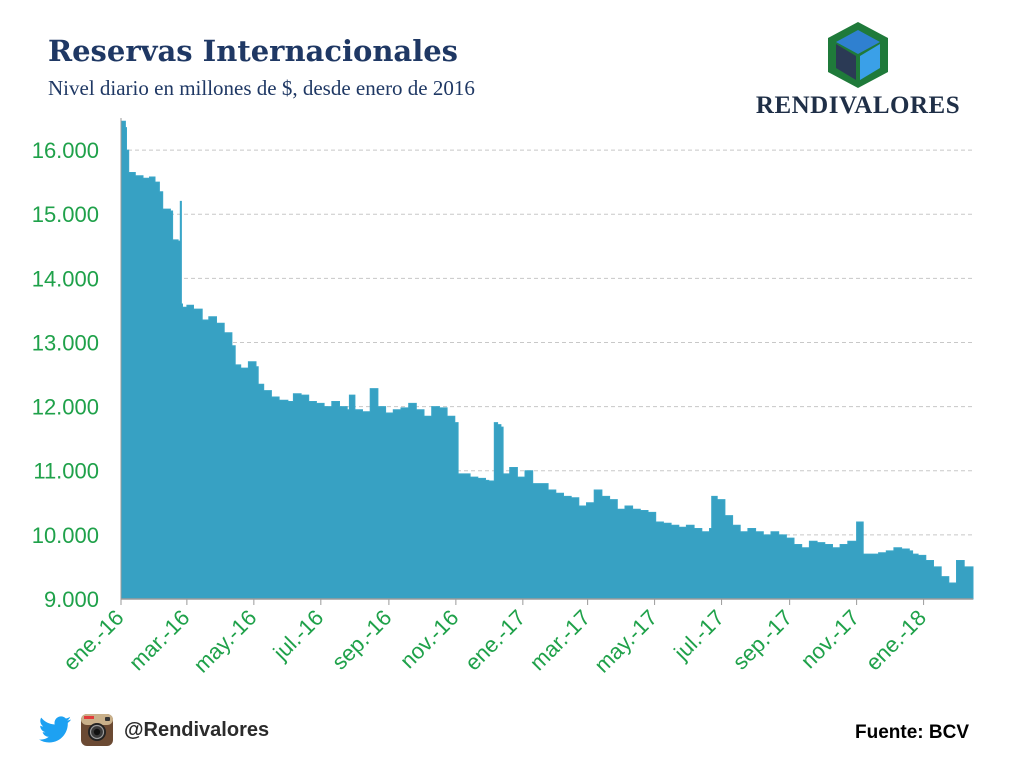 The image size is (1015, 762). What do you see at coordinates (65, 214) in the screenshot?
I see `y-tick-label: 15.000` at bounding box center [65, 214].